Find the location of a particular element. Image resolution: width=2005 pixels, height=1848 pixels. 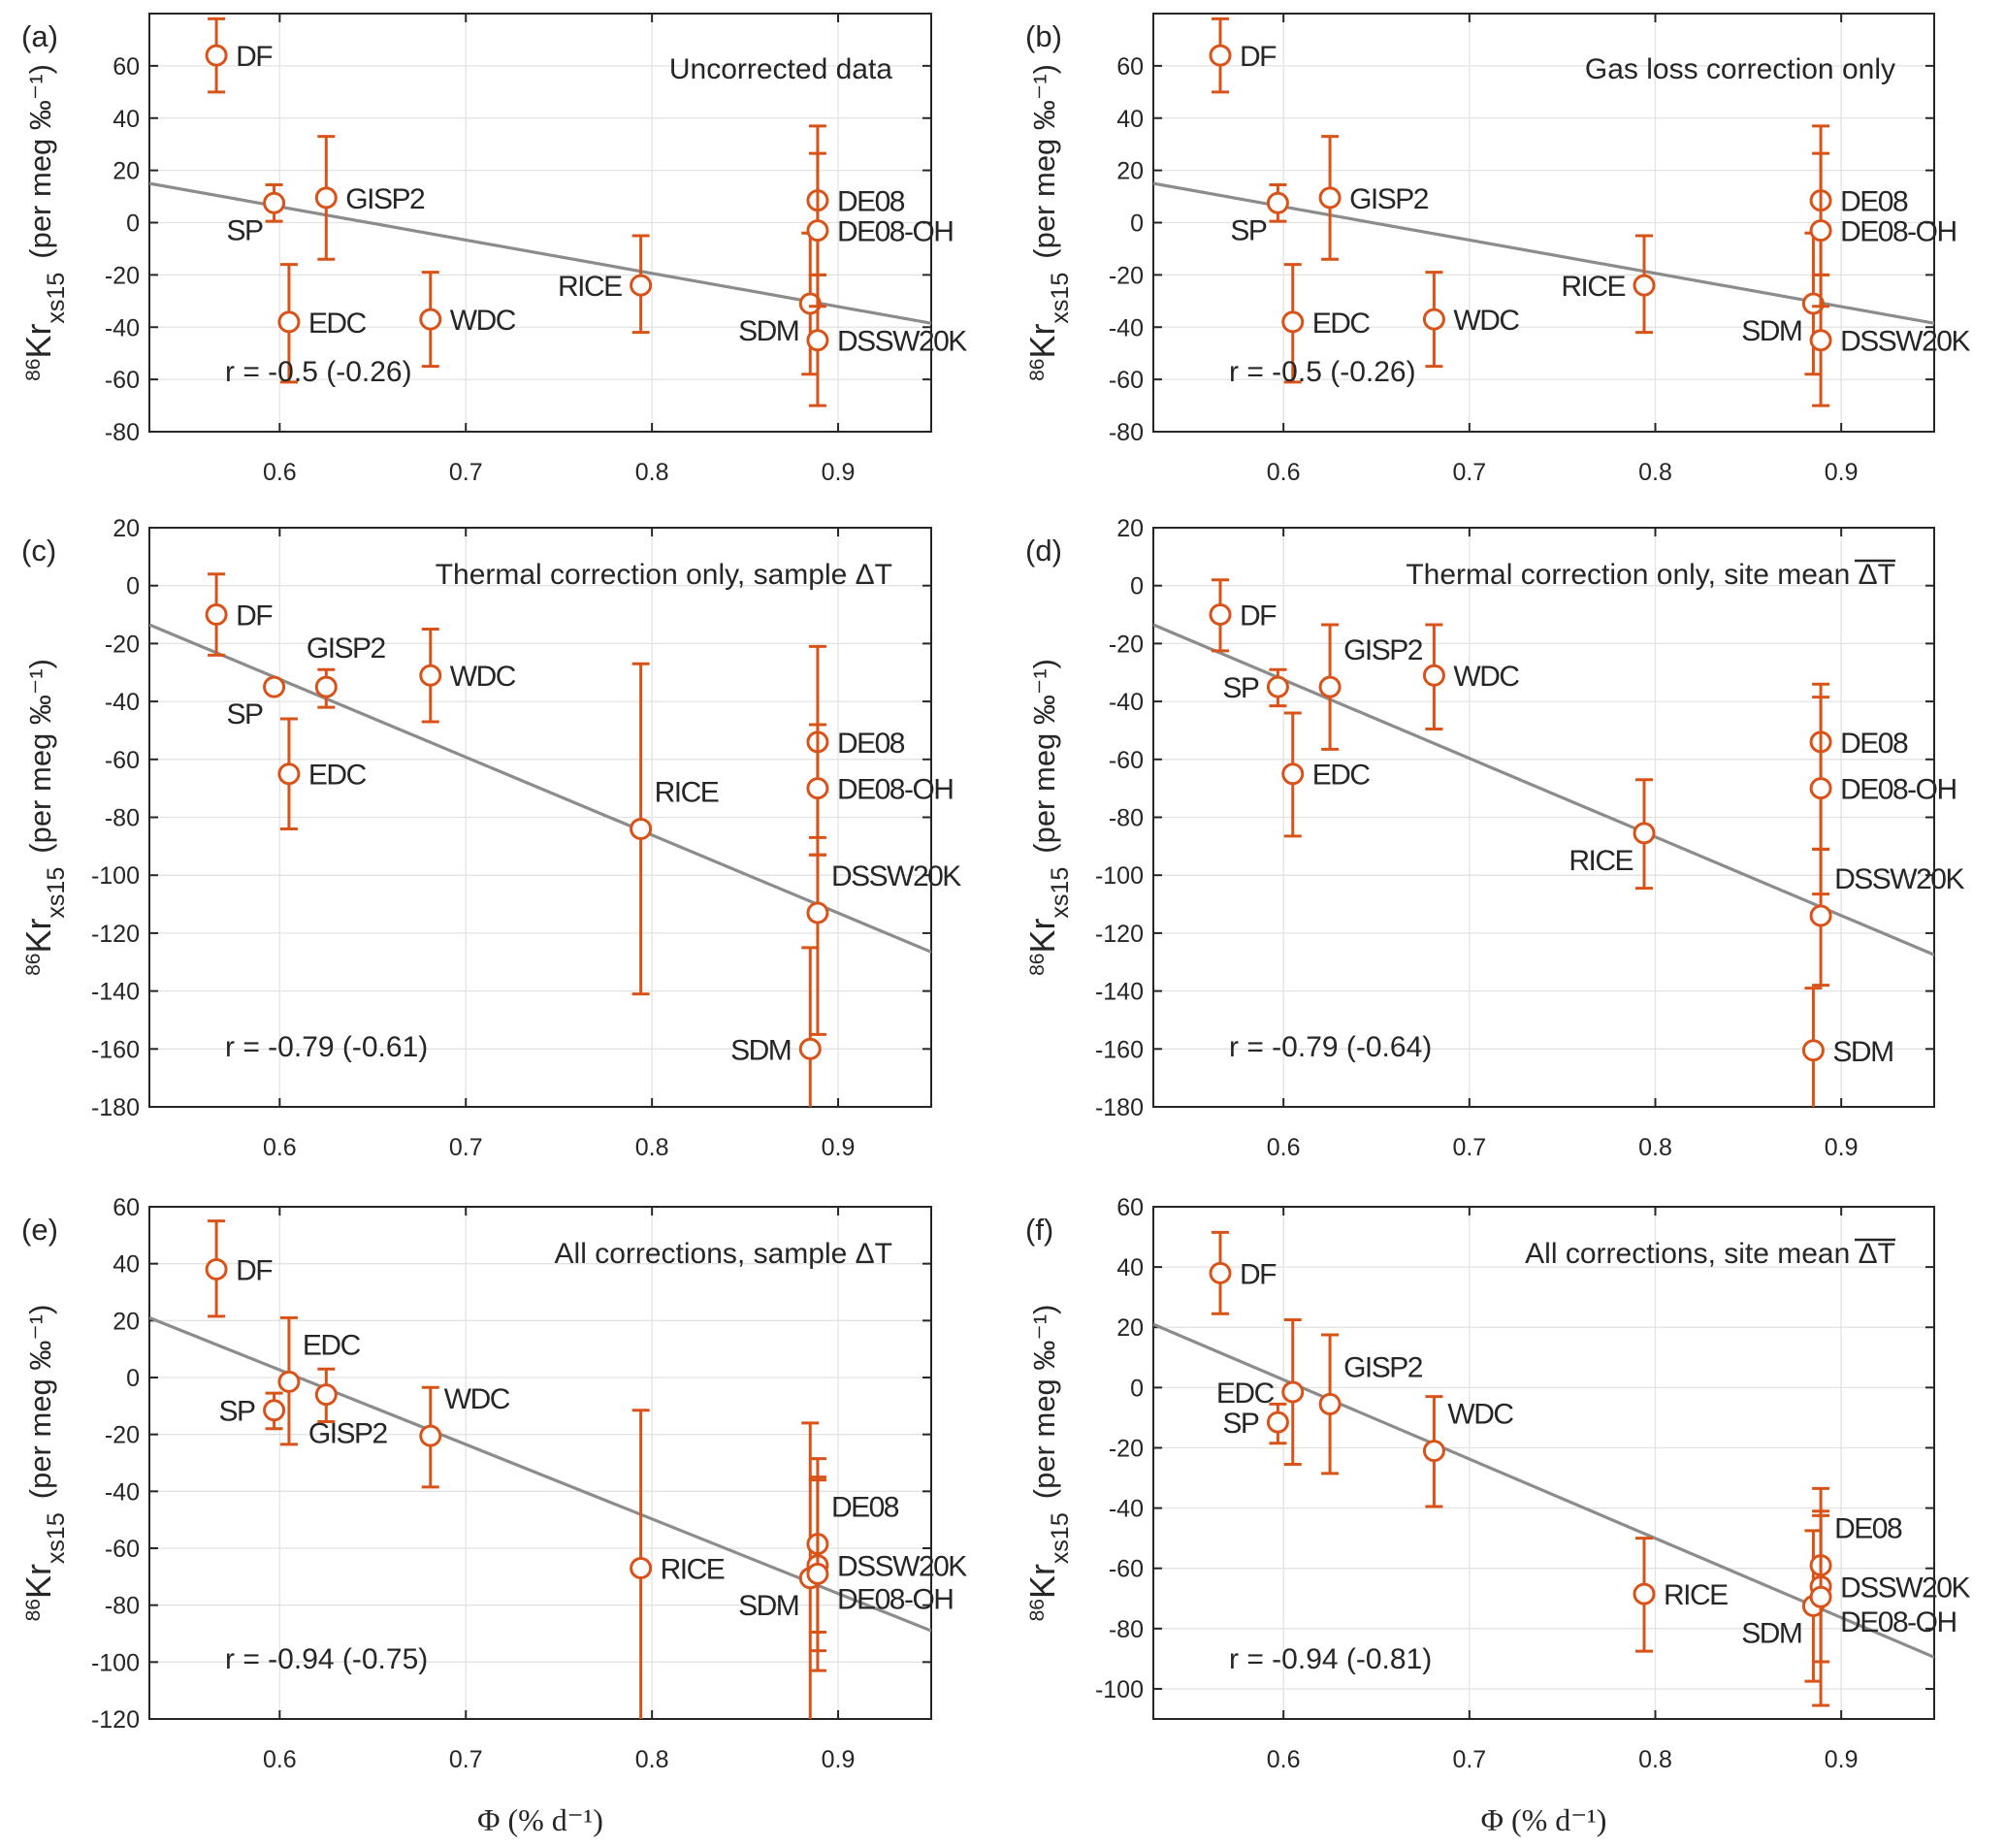

ylabel-subscript: xs15 is located at coordinates (1060, 1538).